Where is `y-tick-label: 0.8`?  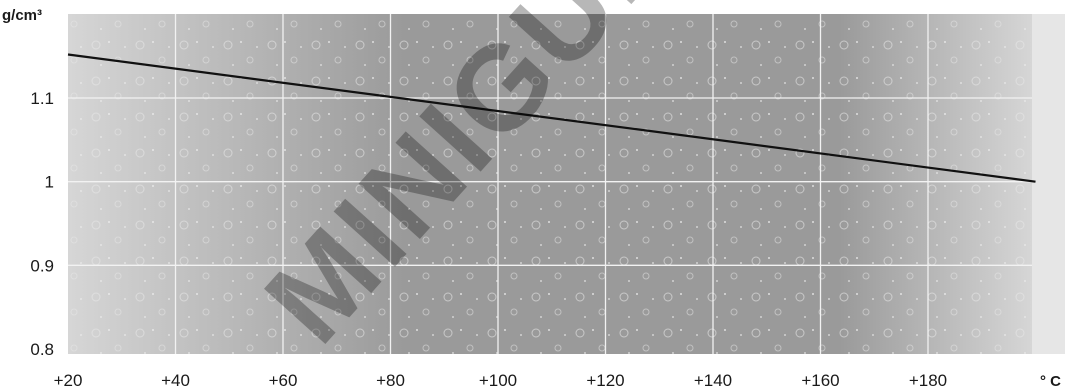
y-tick-label: 0.8 is located at coordinates (42, 349).